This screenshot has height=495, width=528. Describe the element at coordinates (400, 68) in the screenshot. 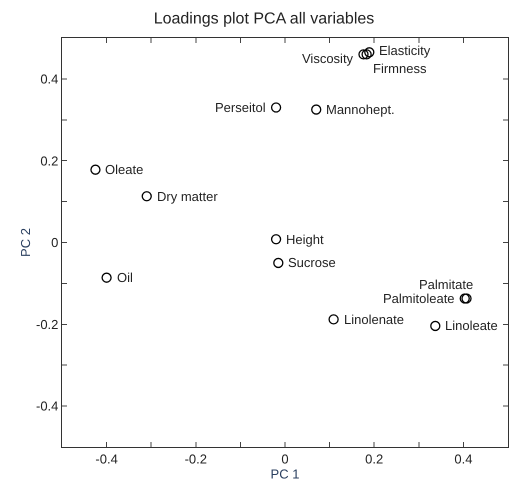

I see `annotation: Firmness` at that location.